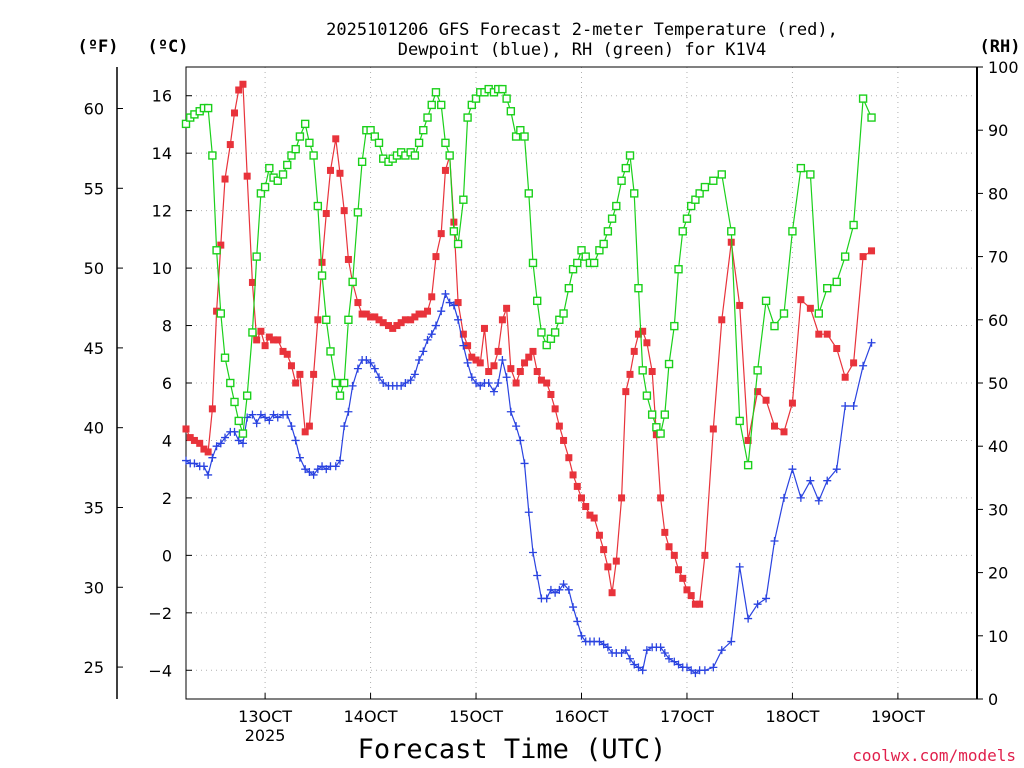 The image size is (1024, 768). Describe the element at coordinates (898, 716) in the screenshot. I see `x-tick-label: 19OCT` at that location.